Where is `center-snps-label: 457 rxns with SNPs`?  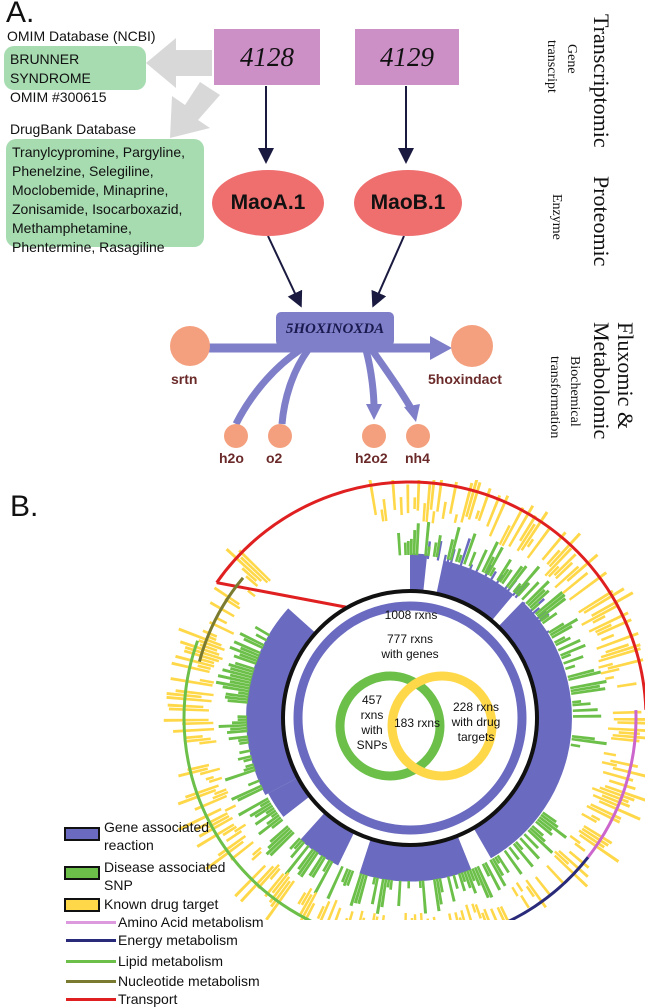
center-snps-label: 457 rxns with SNPs is located at coordinates (372, 723).